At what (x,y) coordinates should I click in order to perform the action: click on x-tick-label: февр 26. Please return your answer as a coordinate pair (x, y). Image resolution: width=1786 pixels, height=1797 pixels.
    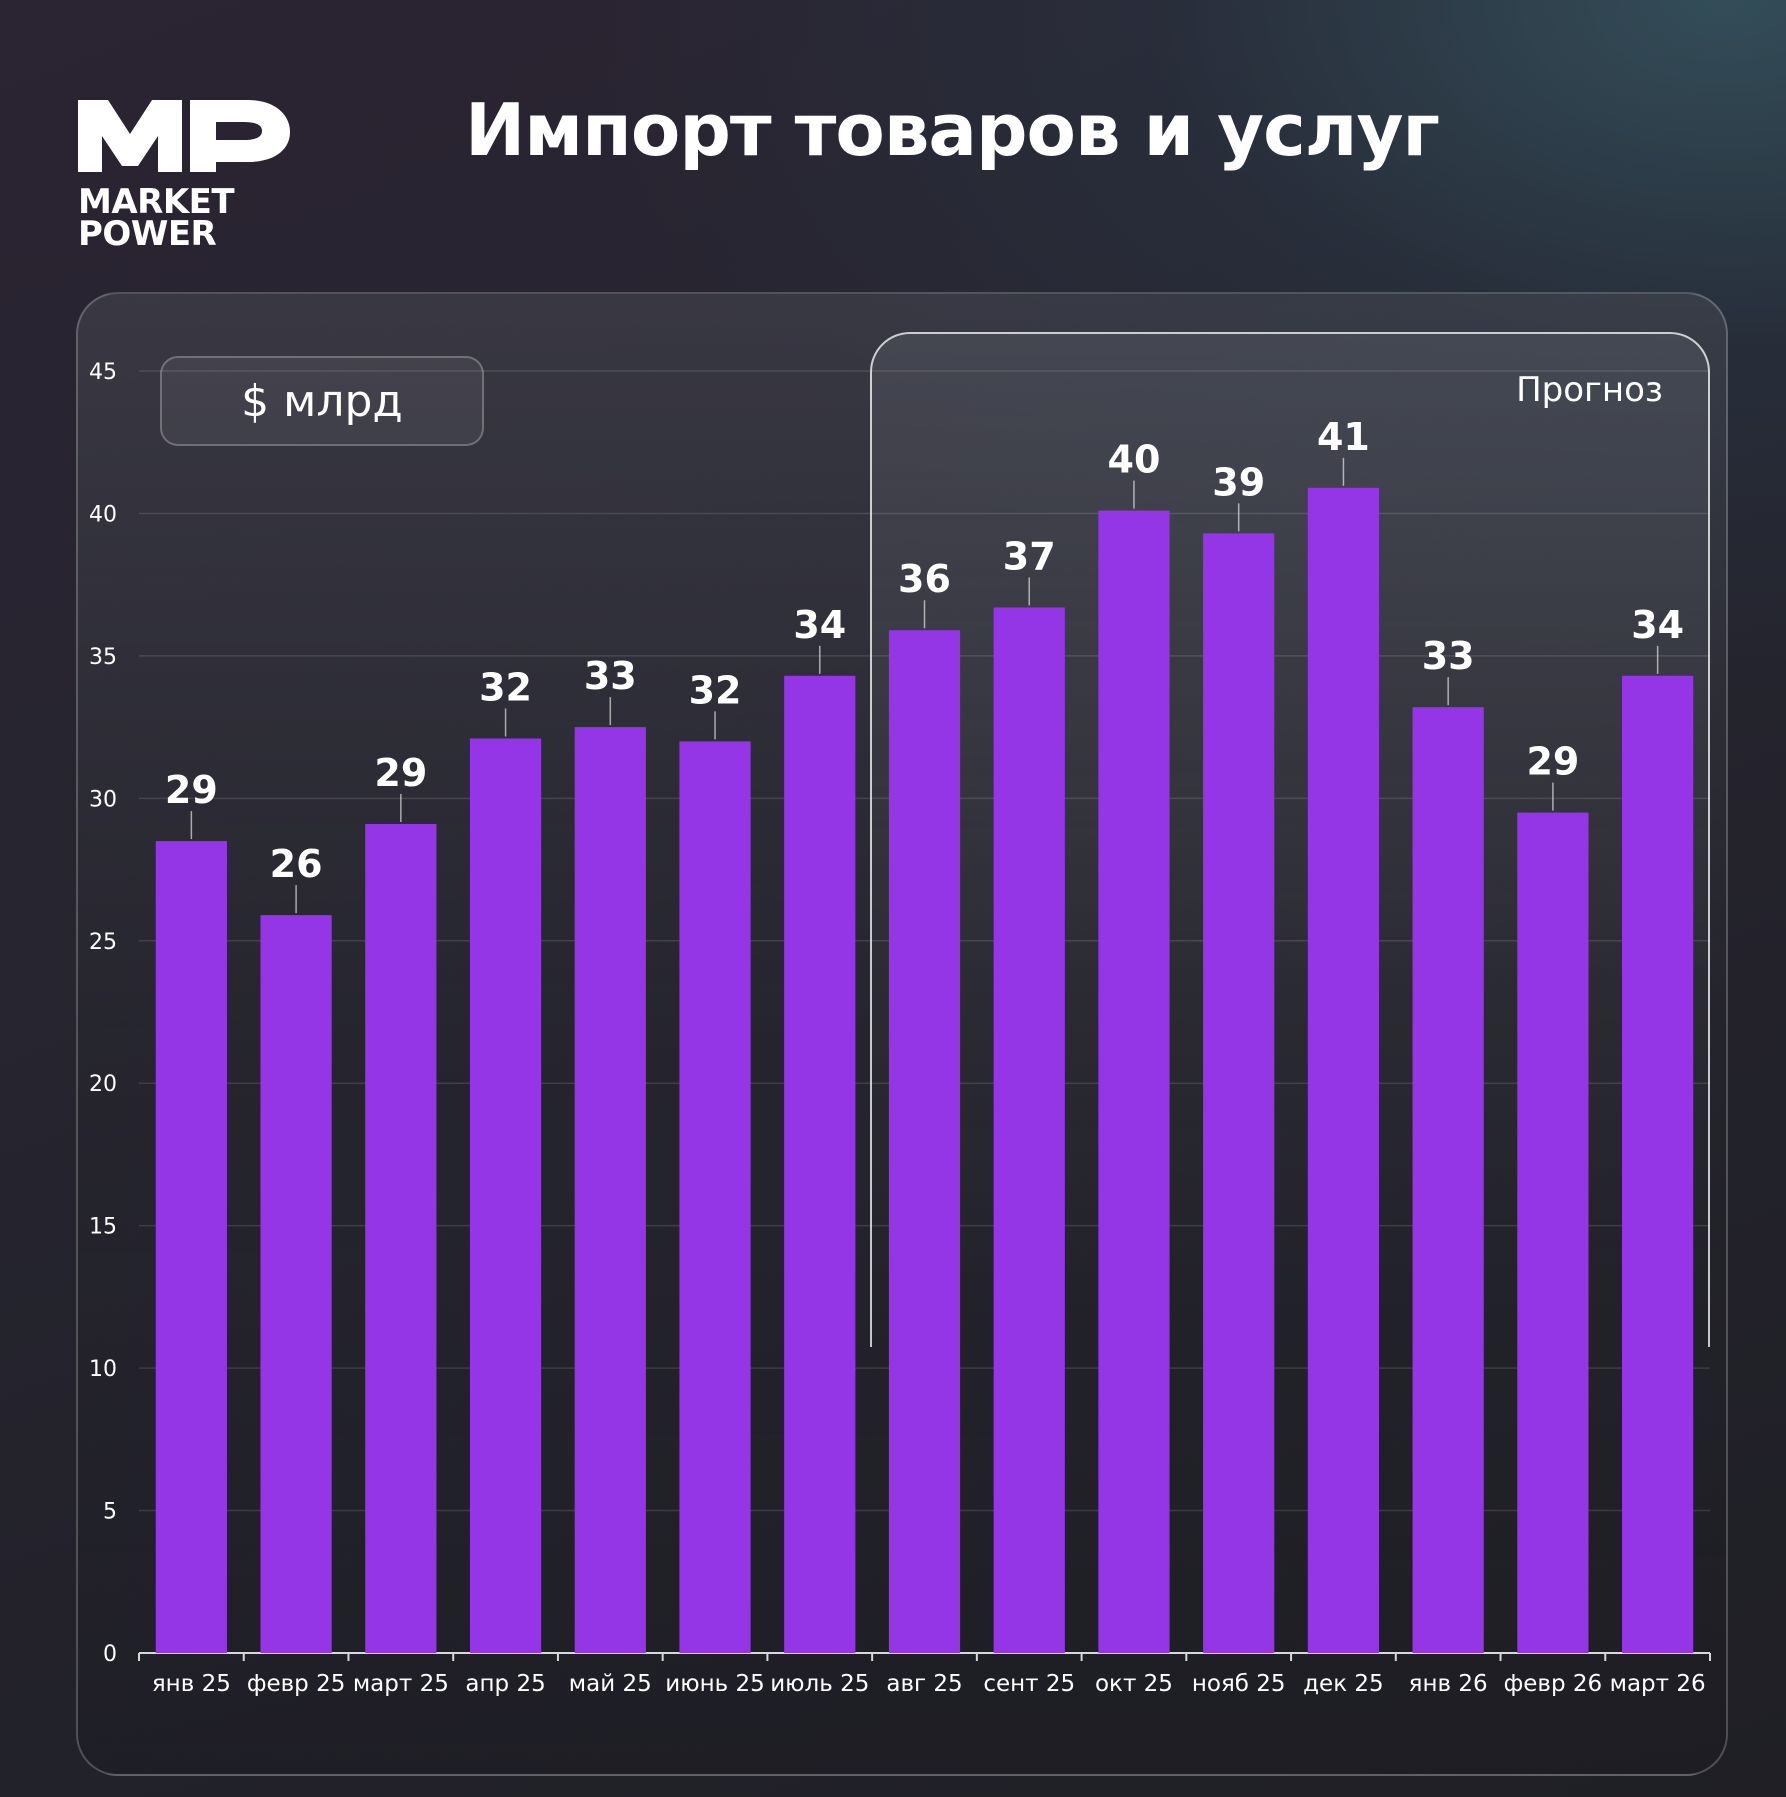
    Looking at the image, I should click on (1553, 1684).